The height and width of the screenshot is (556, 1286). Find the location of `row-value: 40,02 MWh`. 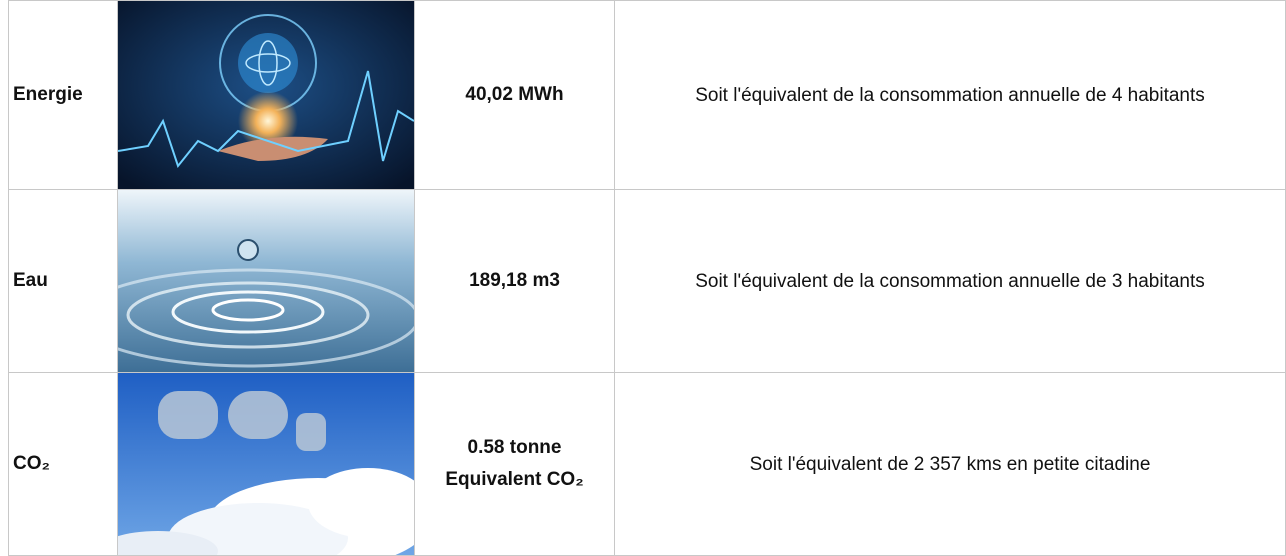

row-value: 40,02 MWh is located at coordinates (514, 95).